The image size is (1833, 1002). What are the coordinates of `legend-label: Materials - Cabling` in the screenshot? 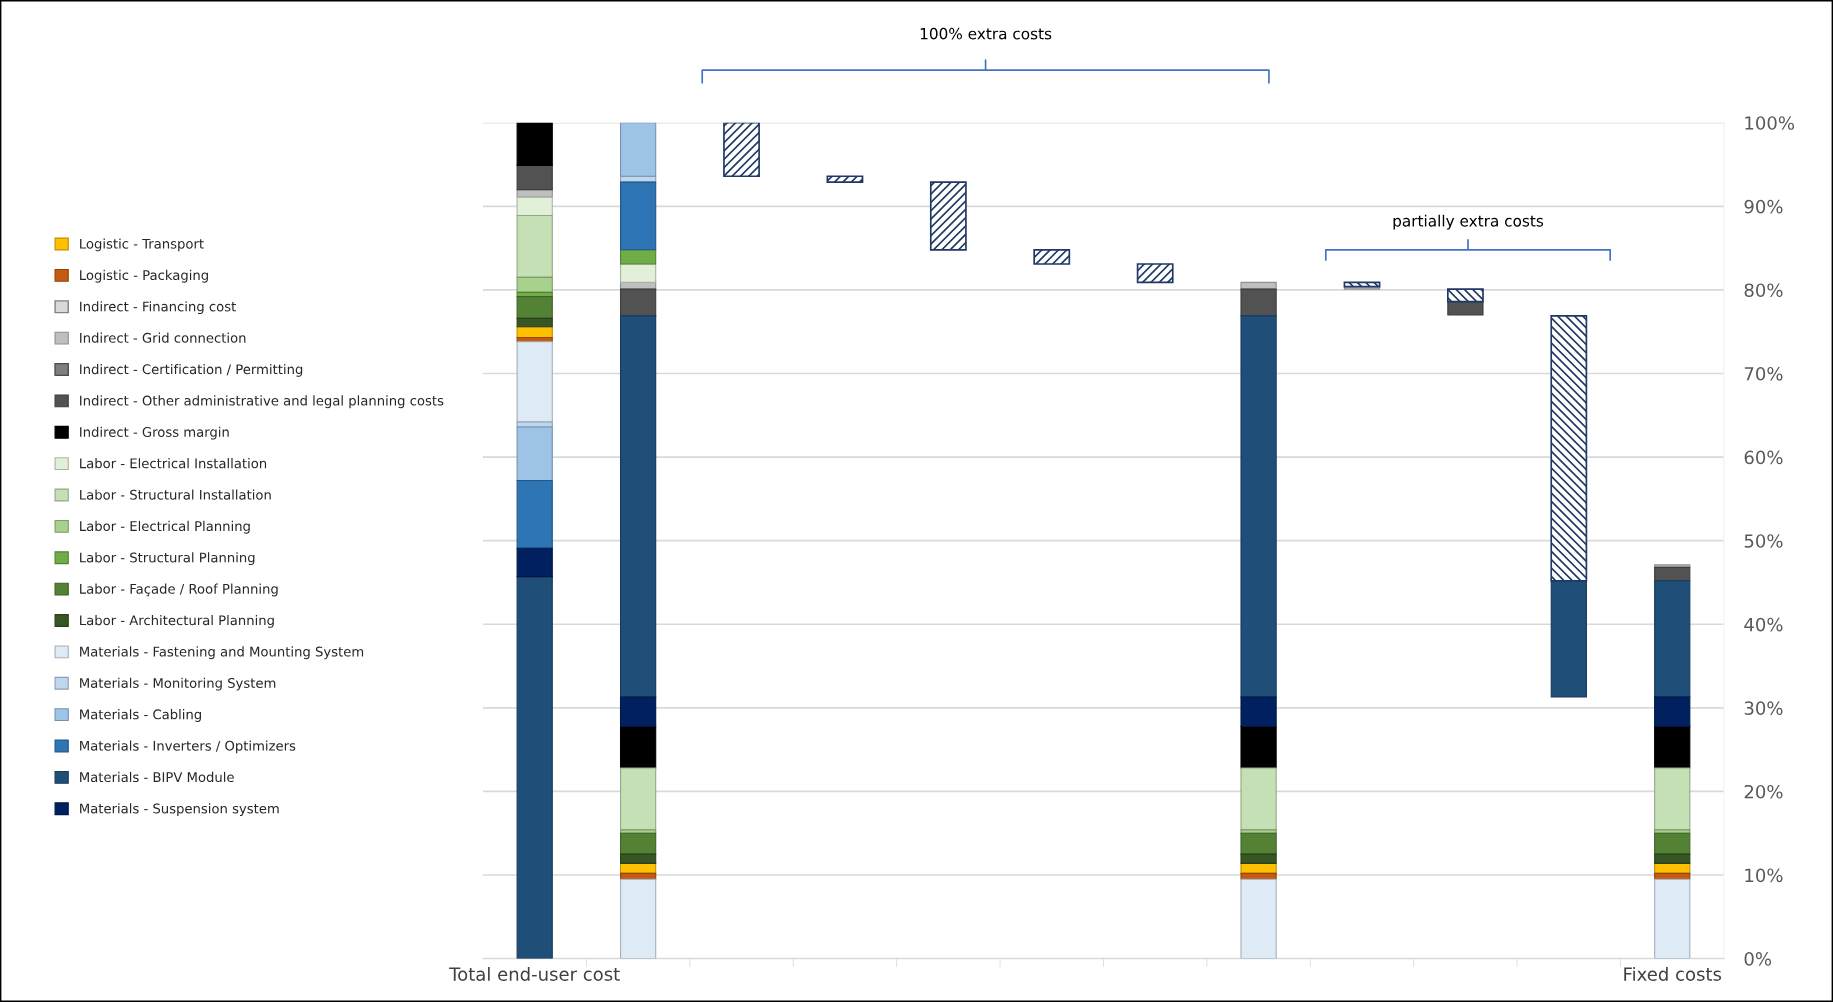 It's located at (140, 715).